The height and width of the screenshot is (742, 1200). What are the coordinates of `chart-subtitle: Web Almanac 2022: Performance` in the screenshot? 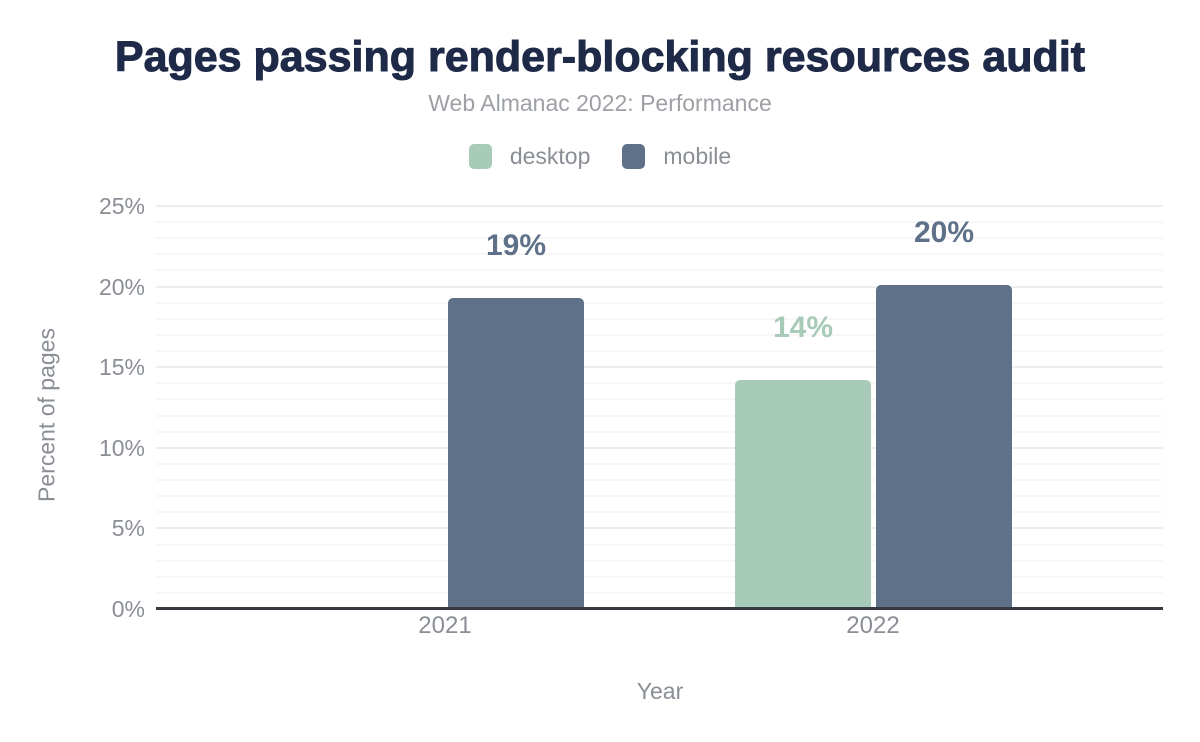 It's located at (600, 103).